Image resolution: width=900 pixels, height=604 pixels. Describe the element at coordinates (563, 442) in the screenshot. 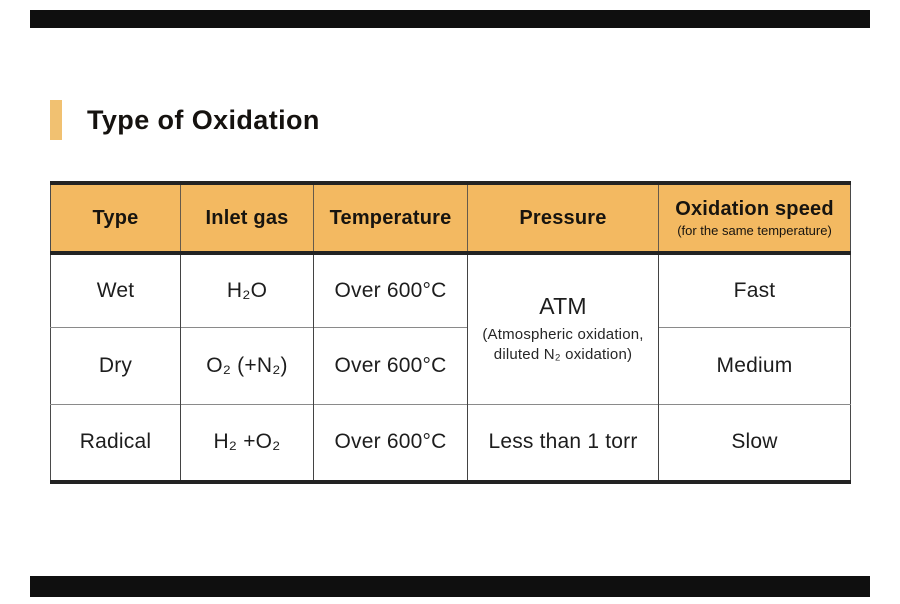

I see `cell-pressure: Less than 1 torr` at that location.